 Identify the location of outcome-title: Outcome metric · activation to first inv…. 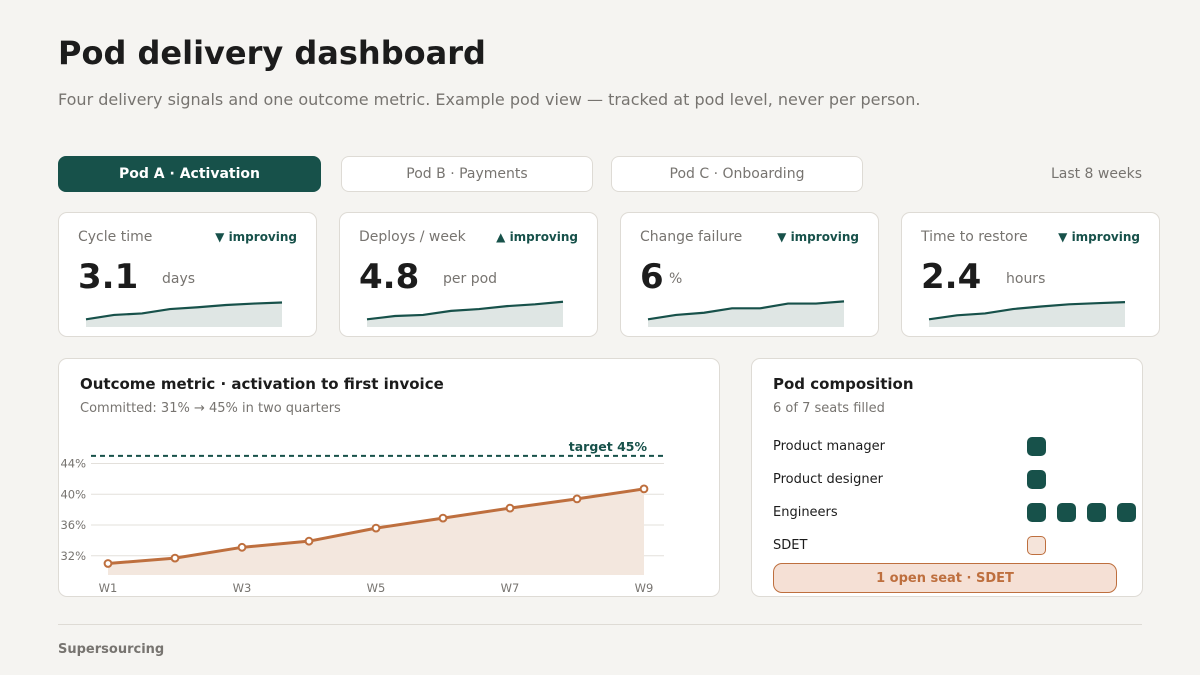
(262, 384).